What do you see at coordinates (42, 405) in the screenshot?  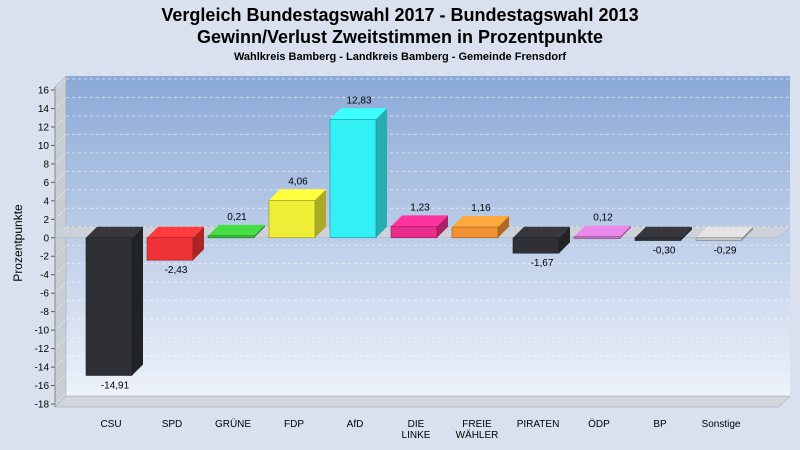 I see `y-tick-label: -18` at bounding box center [42, 405].